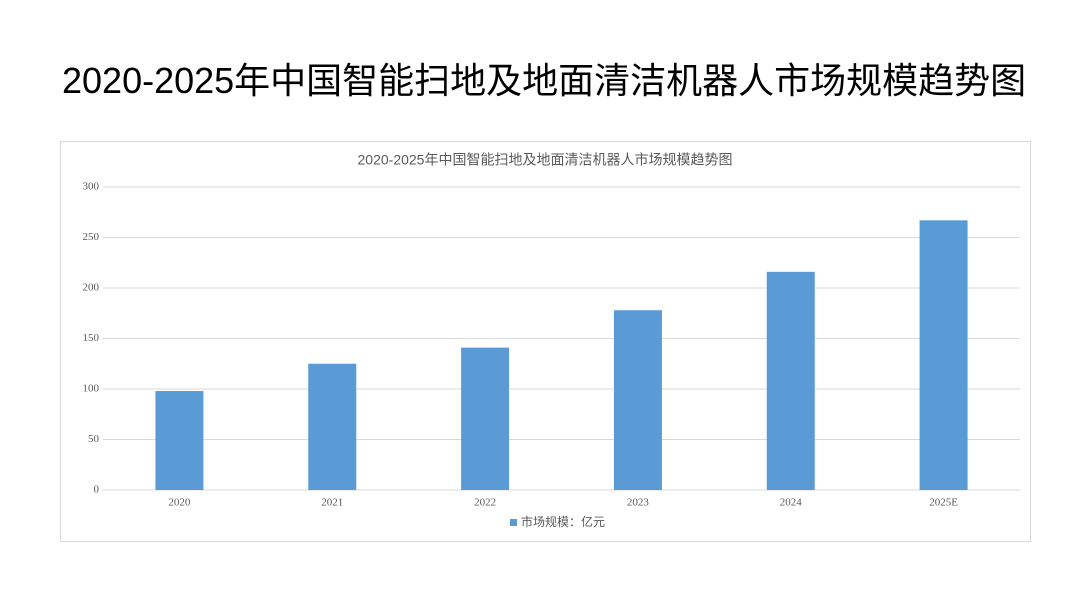  What do you see at coordinates (791, 503) in the screenshot?
I see `x-tick-label: 2024` at bounding box center [791, 503].